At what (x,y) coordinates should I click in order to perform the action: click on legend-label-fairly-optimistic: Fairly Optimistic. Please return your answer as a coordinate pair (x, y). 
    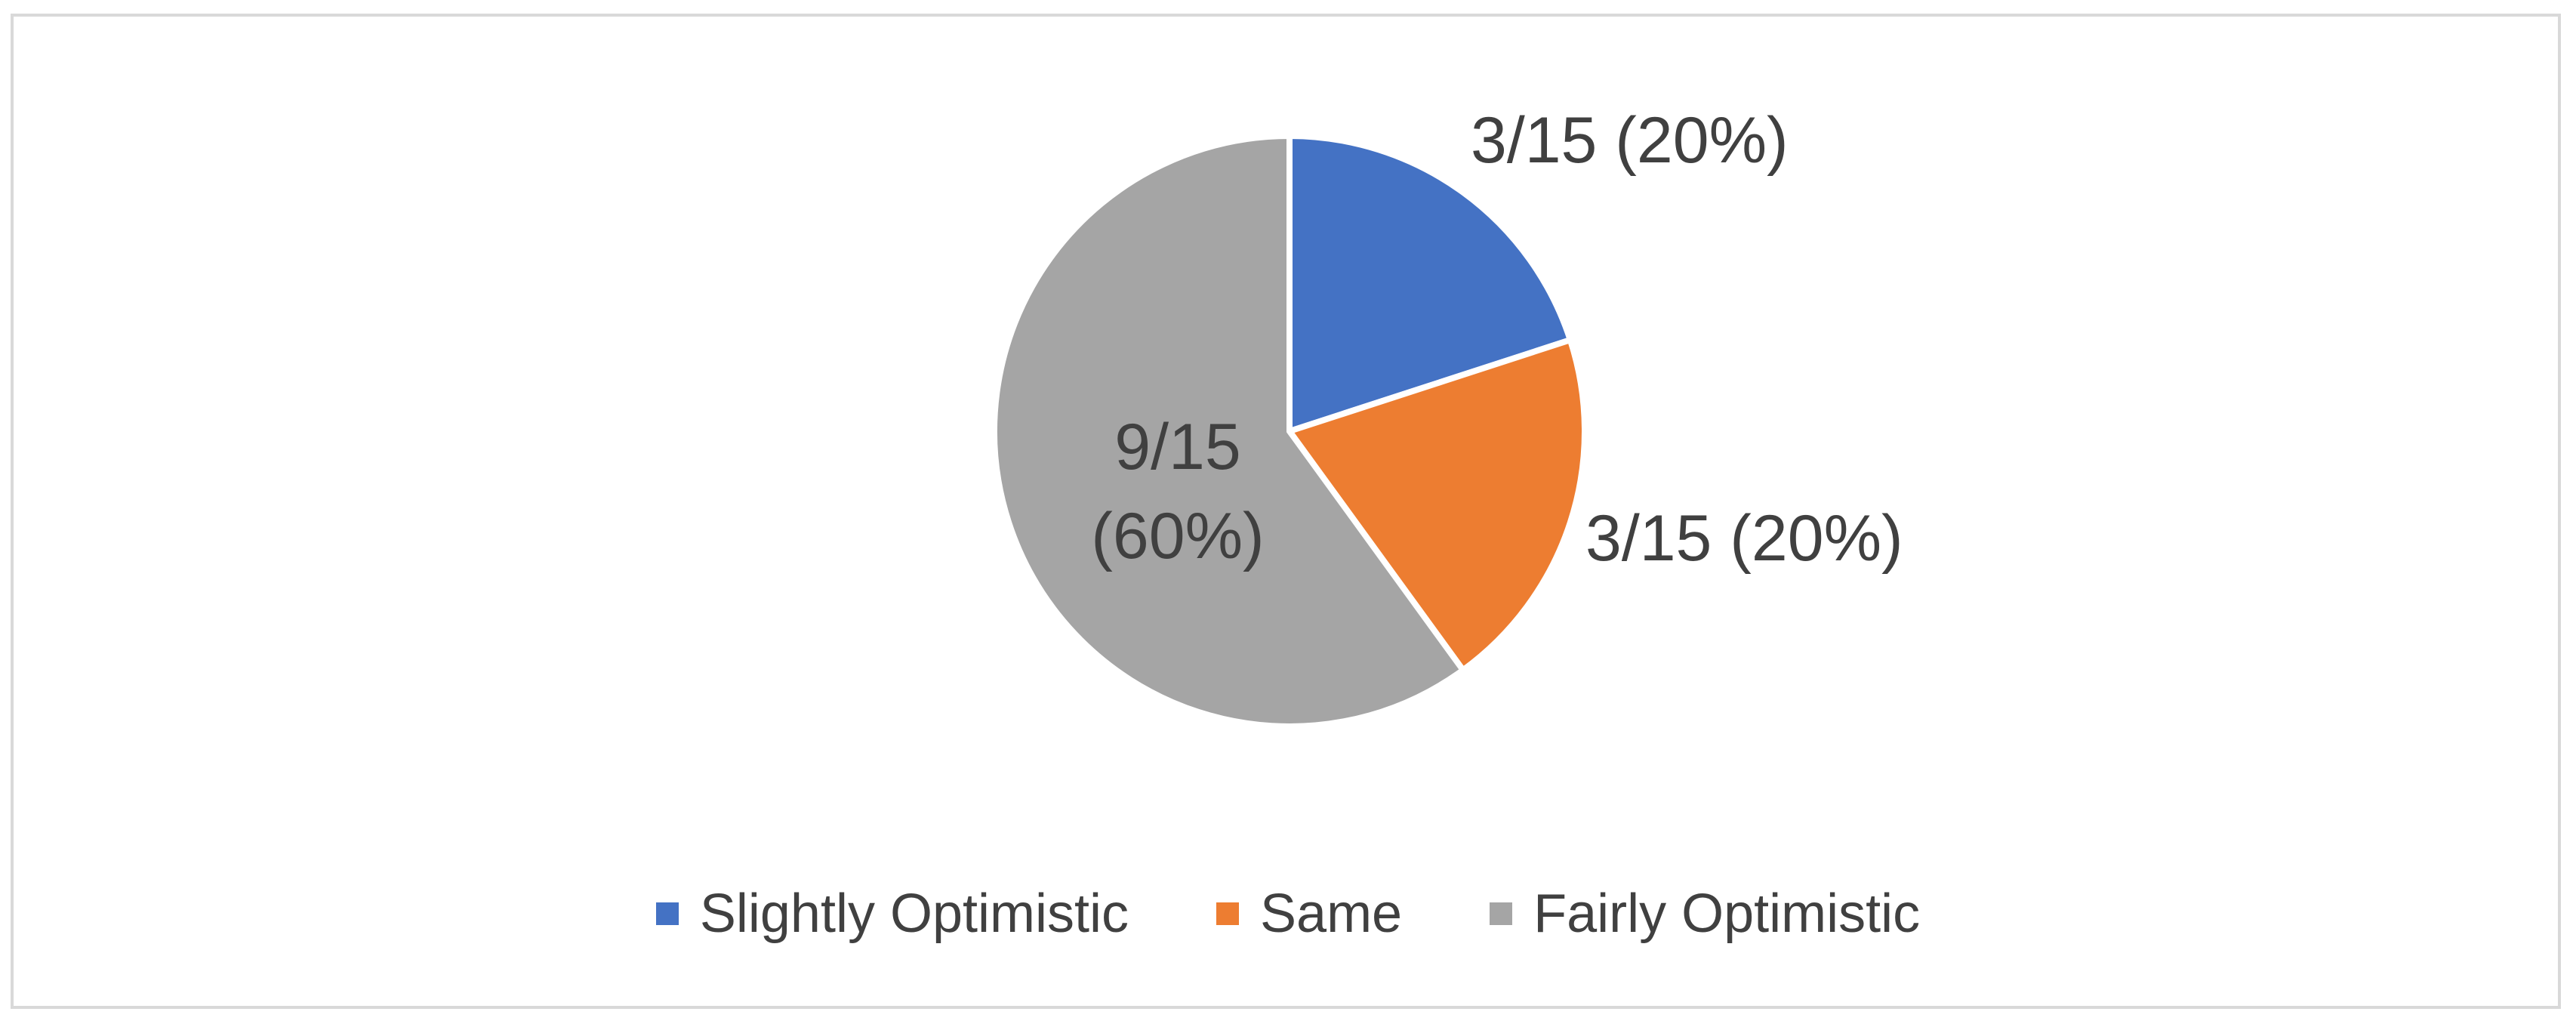
    Looking at the image, I should click on (1727, 914).